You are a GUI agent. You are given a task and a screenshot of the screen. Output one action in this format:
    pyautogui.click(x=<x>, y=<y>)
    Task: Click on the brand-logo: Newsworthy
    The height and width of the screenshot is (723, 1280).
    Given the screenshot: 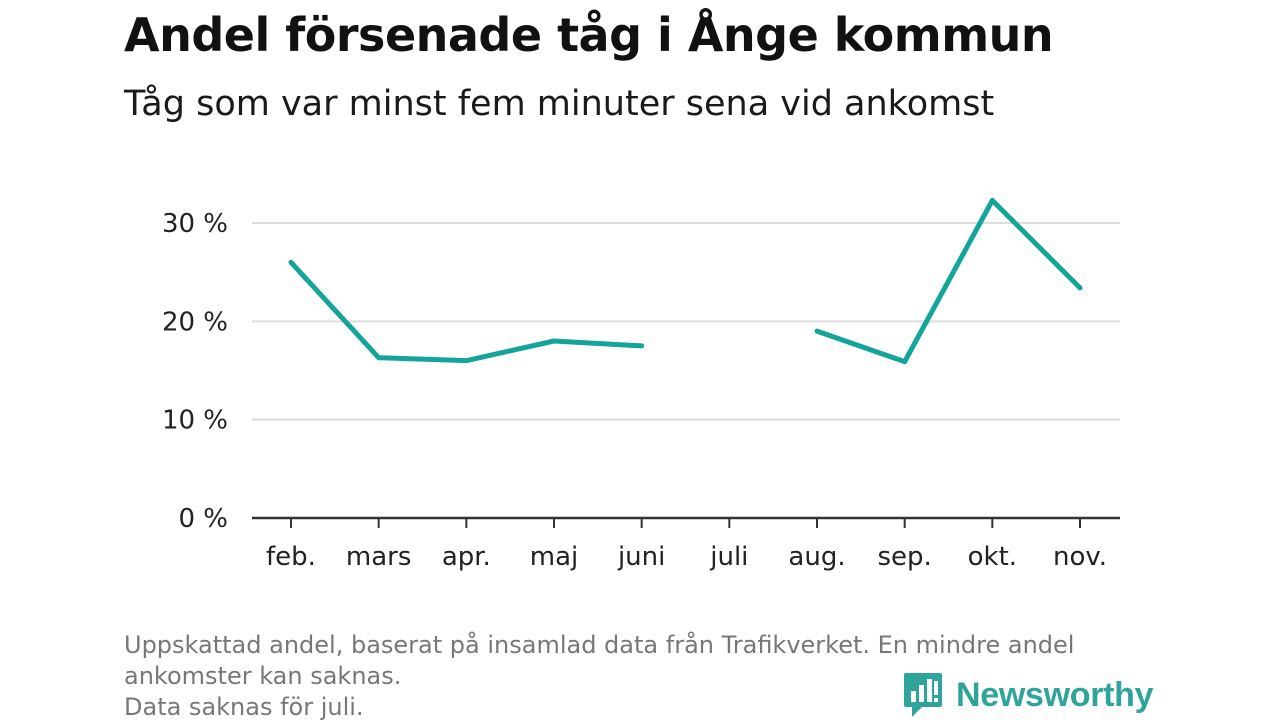 What is the action you would take?
    pyautogui.click(x=1028, y=695)
    